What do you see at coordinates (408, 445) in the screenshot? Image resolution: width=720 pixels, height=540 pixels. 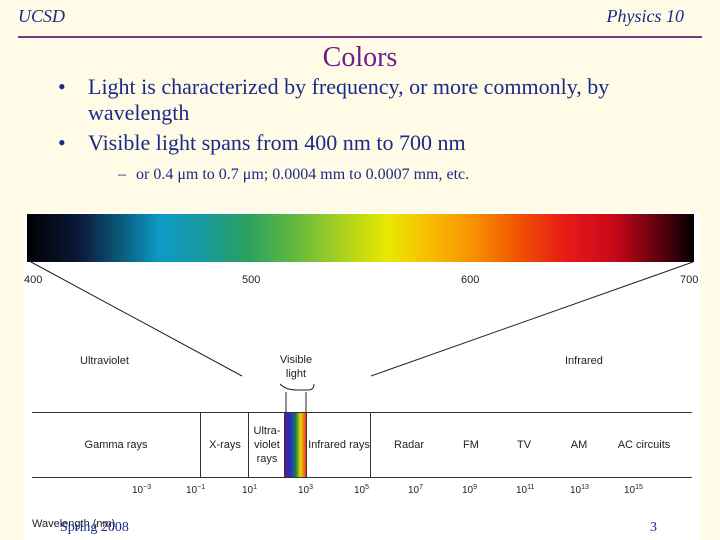 I see `band-radar: Radar` at bounding box center [408, 445].